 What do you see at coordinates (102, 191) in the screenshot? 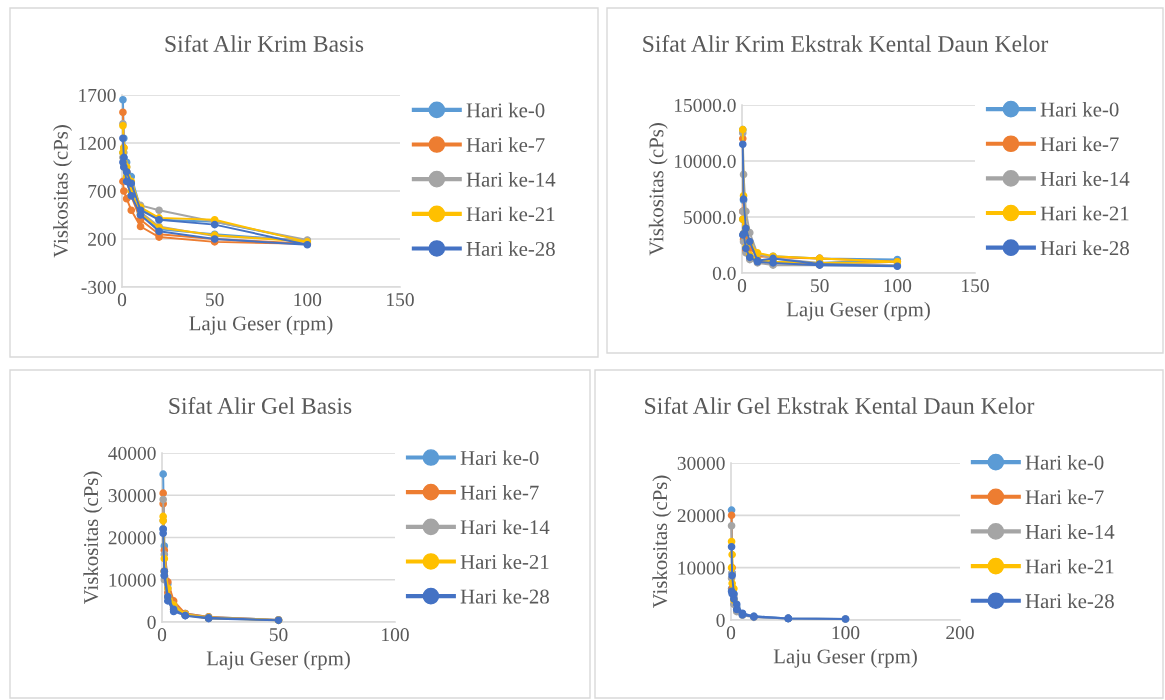
I see `y-tick-label: 700` at bounding box center [102, 191].